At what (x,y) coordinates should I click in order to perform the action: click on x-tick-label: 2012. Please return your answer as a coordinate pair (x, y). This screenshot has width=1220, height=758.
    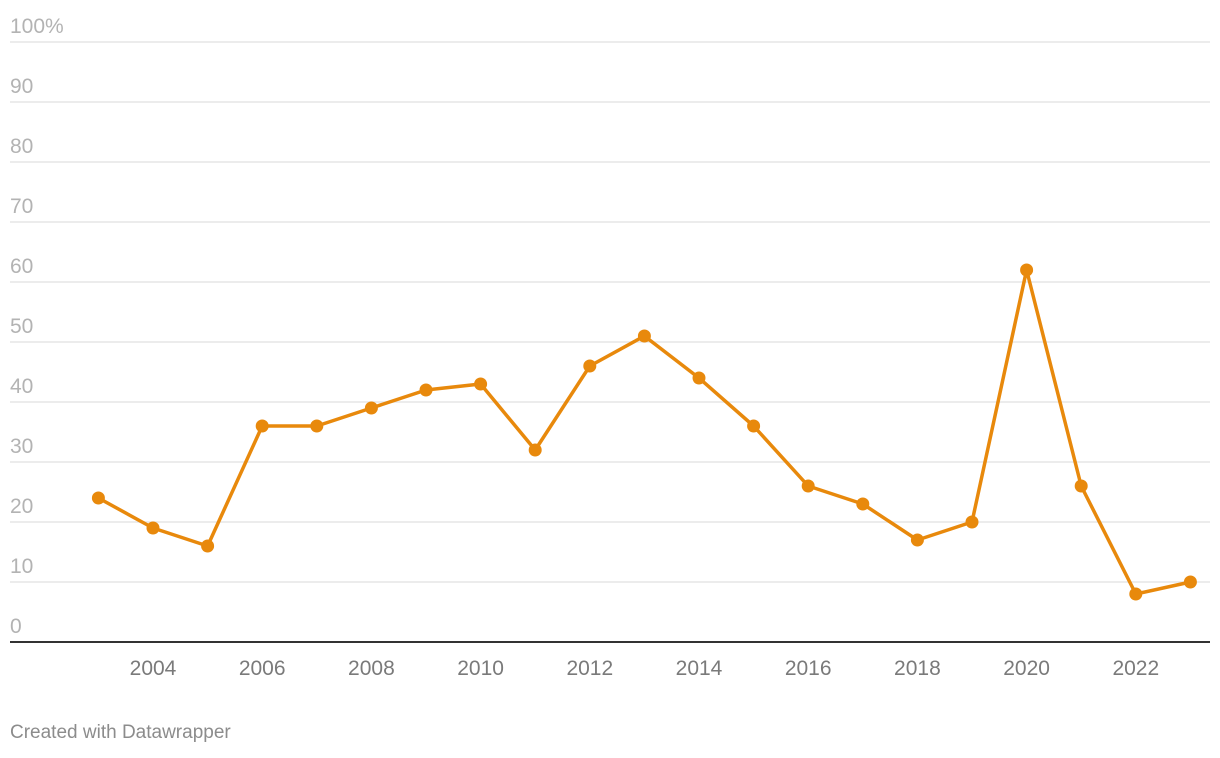
    Looking at the image, I should click on (589, 668).